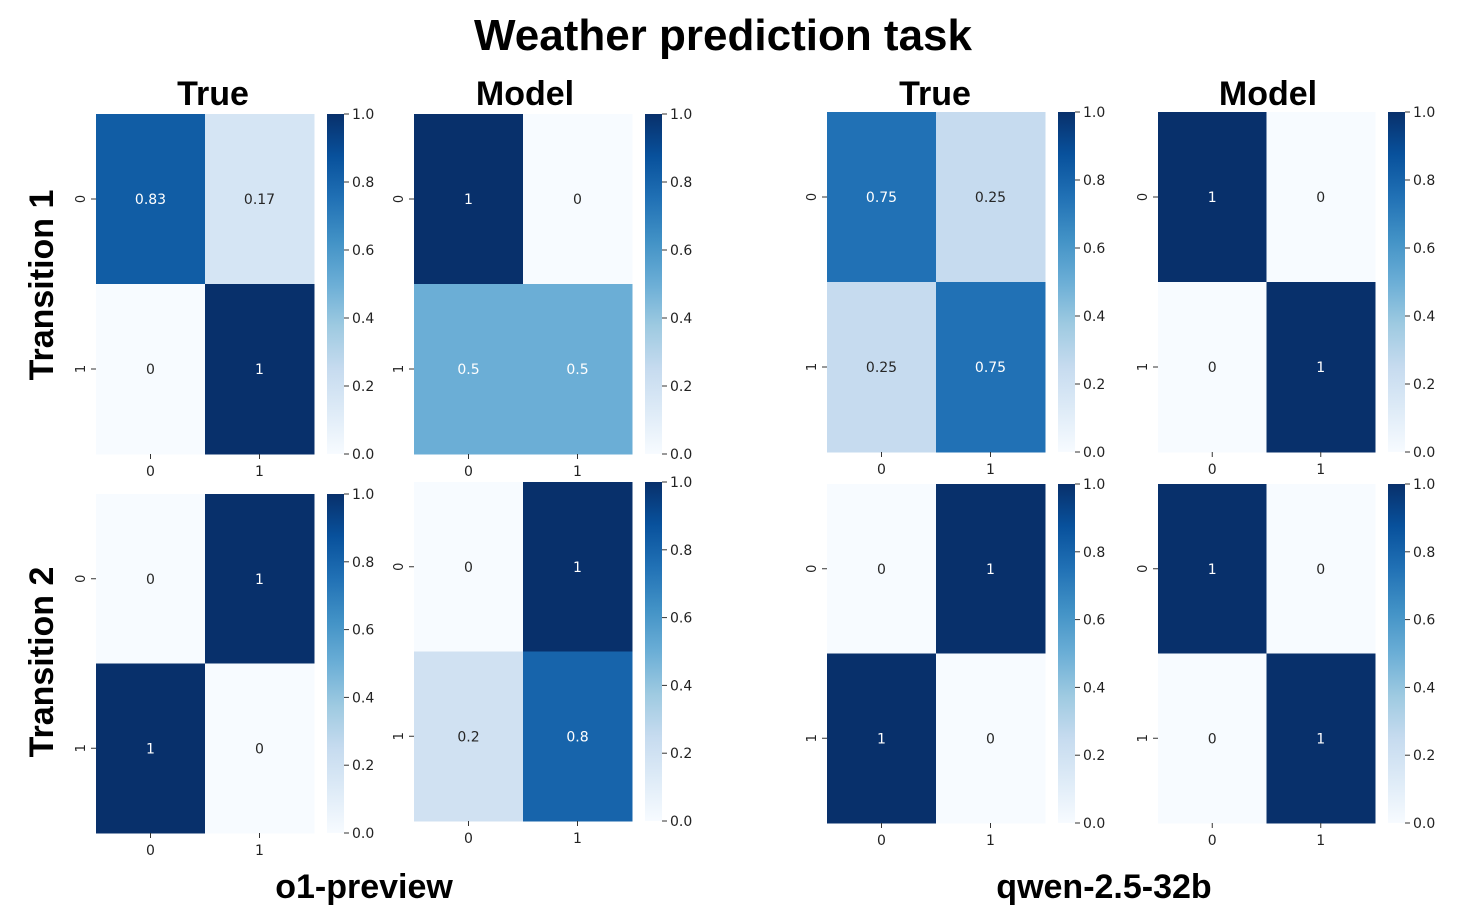  I want to click on cell-annotation: 0.8, so click(577, 737).